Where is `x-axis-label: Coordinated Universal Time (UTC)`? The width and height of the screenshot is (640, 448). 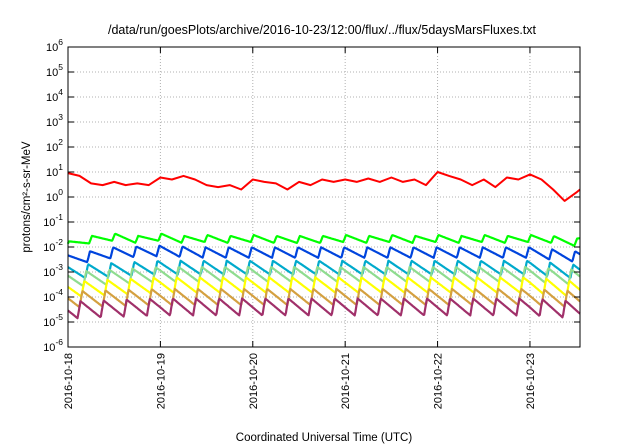 x-axis-label: Coordinated Universal Time (UTC) is located at coordinates (324, 438).